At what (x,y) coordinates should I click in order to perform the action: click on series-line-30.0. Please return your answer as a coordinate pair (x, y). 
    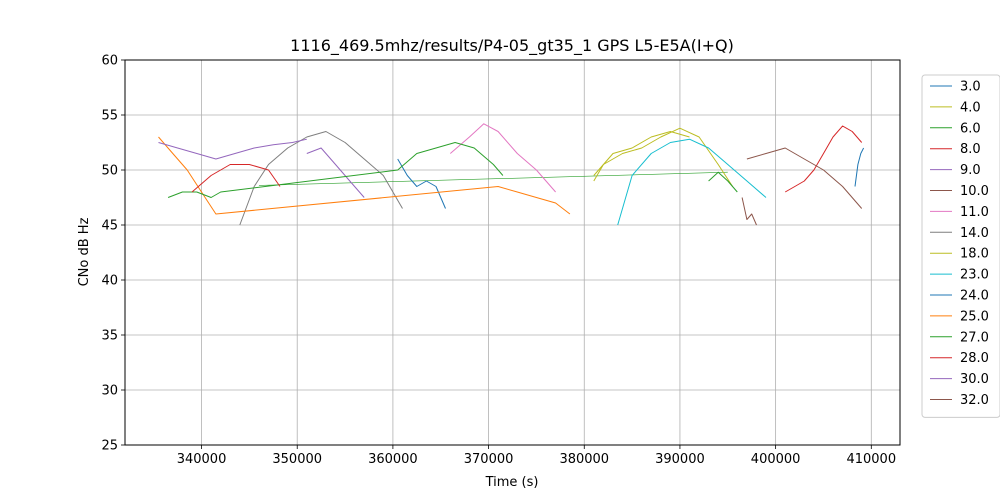
    Looking at the image, I should click on (232, 149).